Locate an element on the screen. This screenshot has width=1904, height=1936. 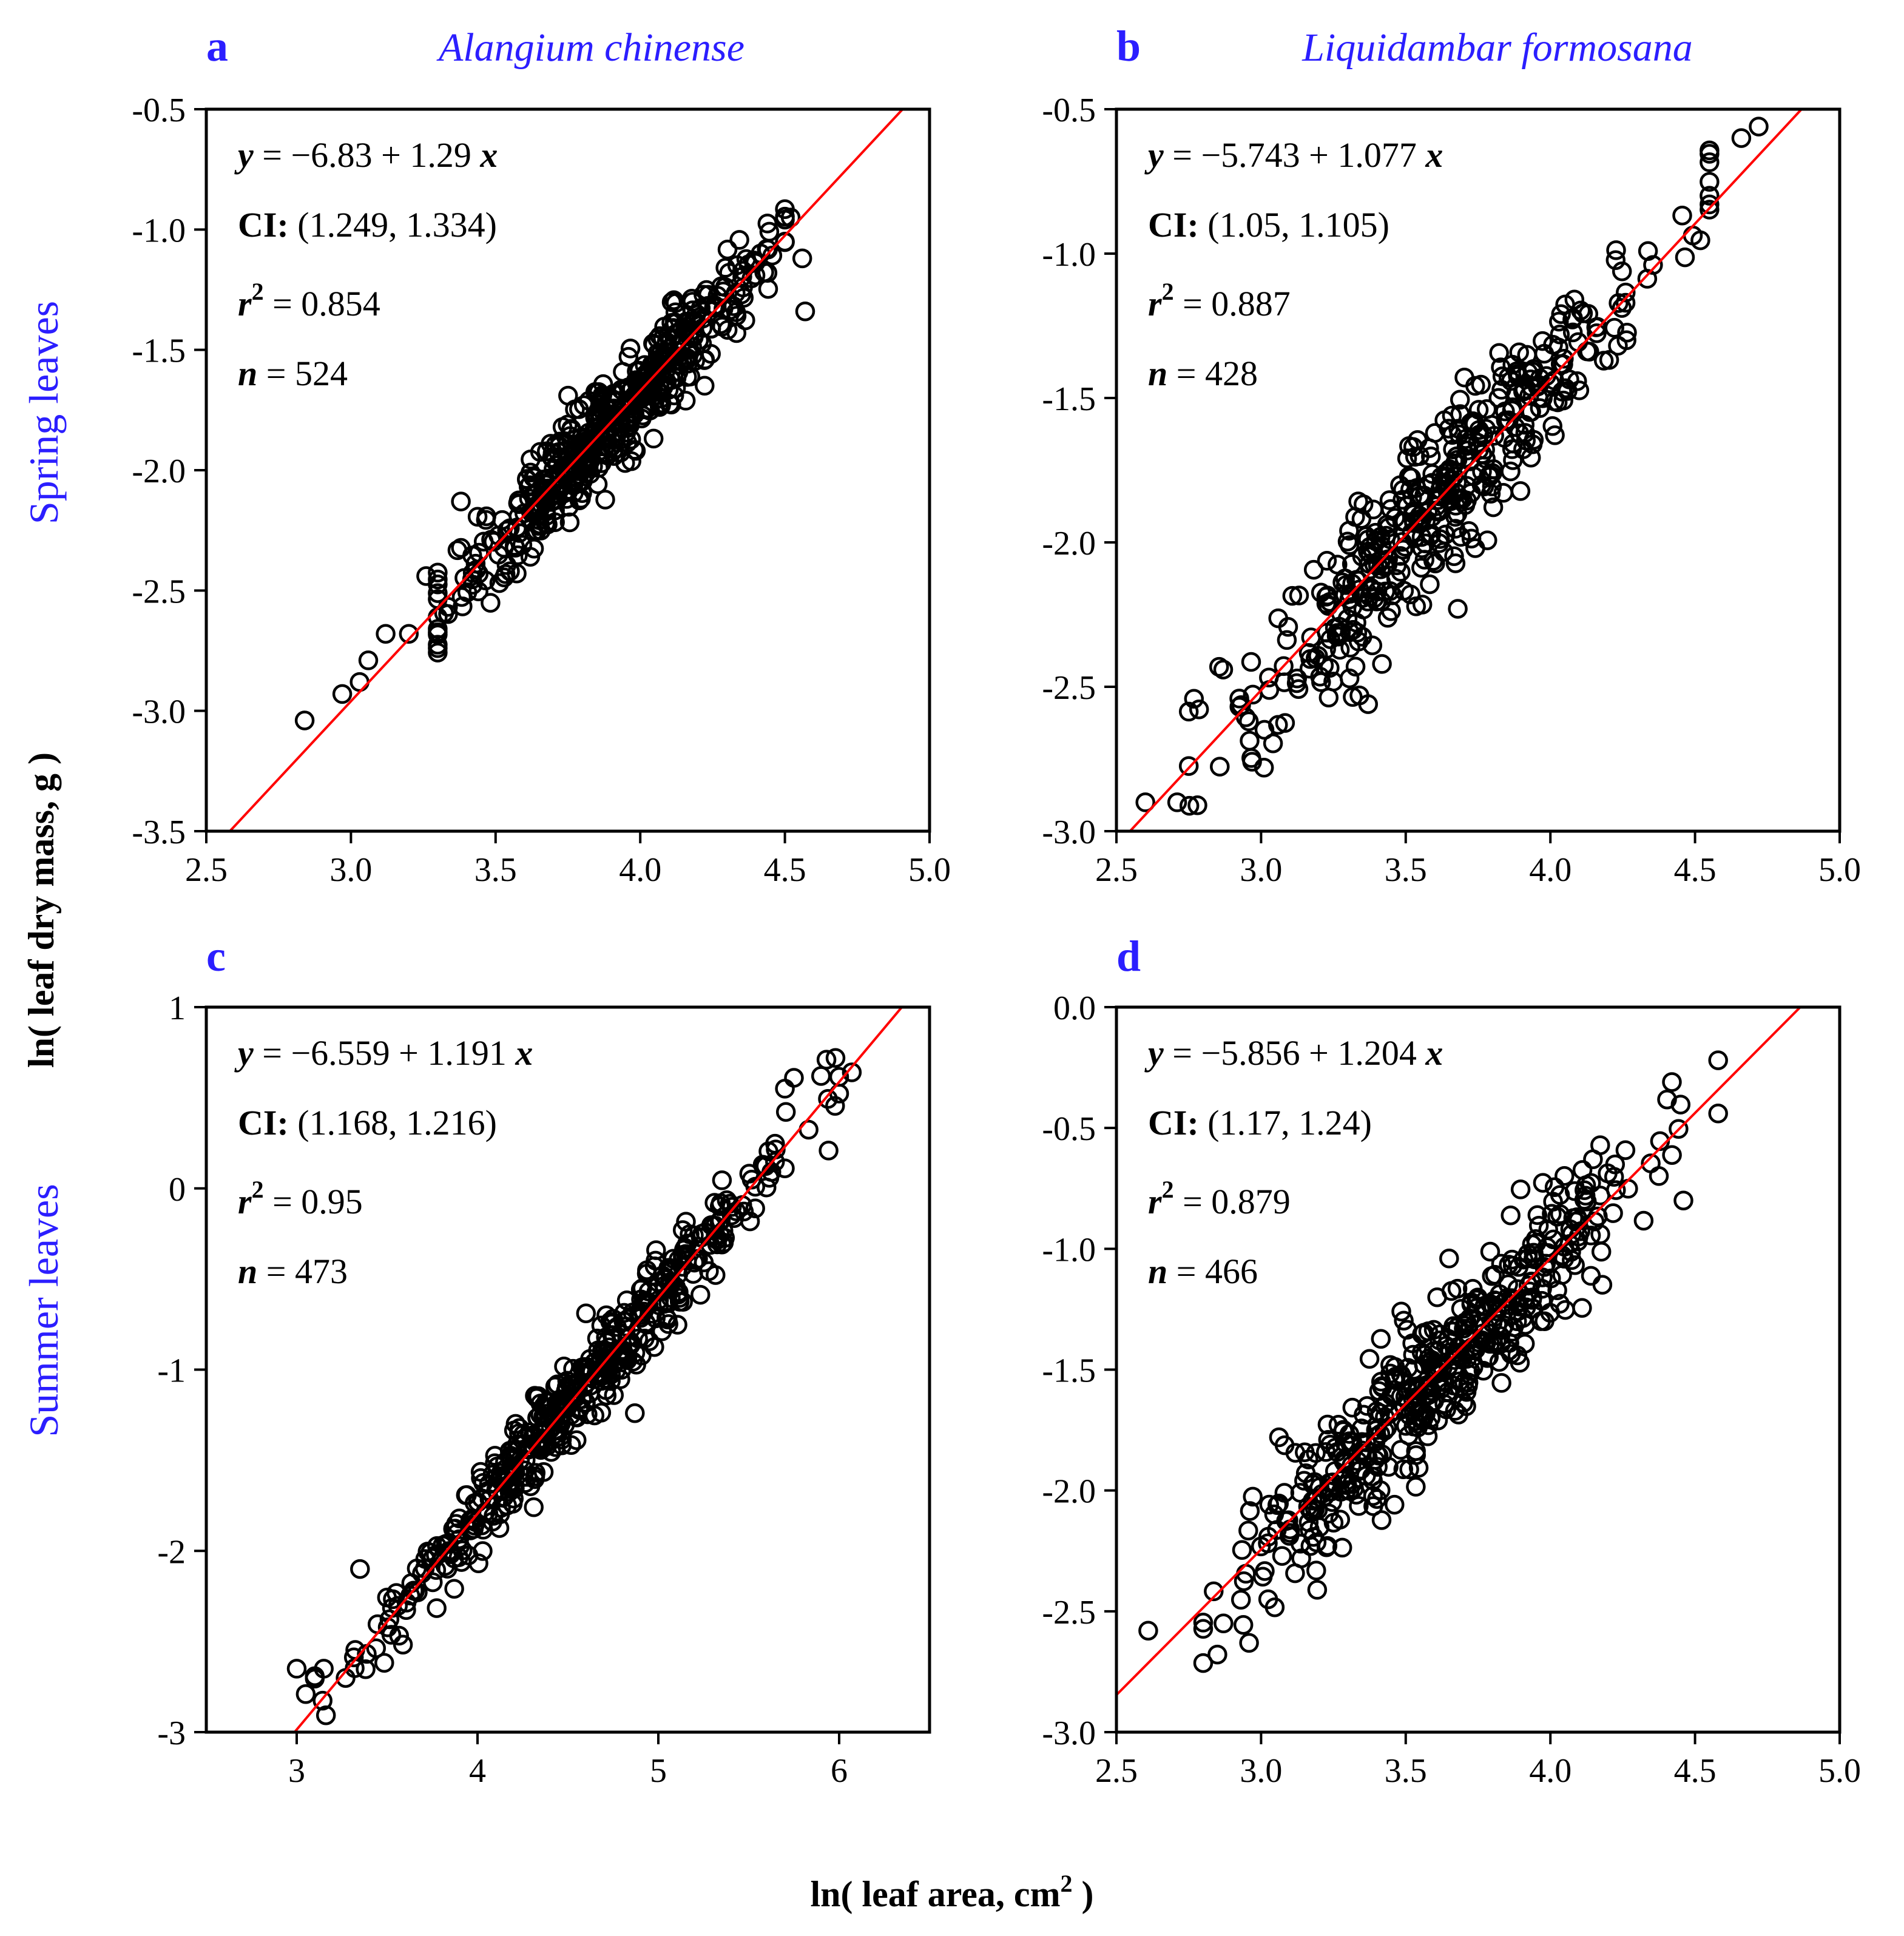
y-tick-label: -2.5 is located at coordinates (1069, 1612).